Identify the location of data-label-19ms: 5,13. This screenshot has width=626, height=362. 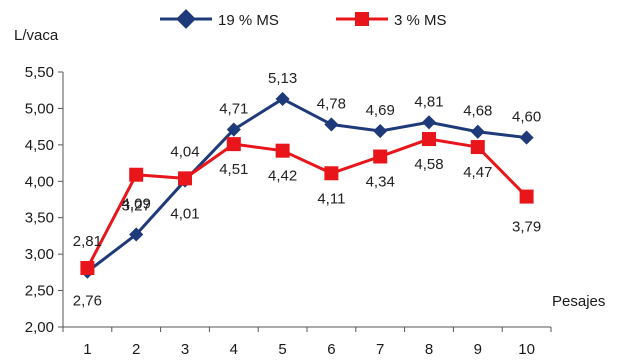
(282, 78).